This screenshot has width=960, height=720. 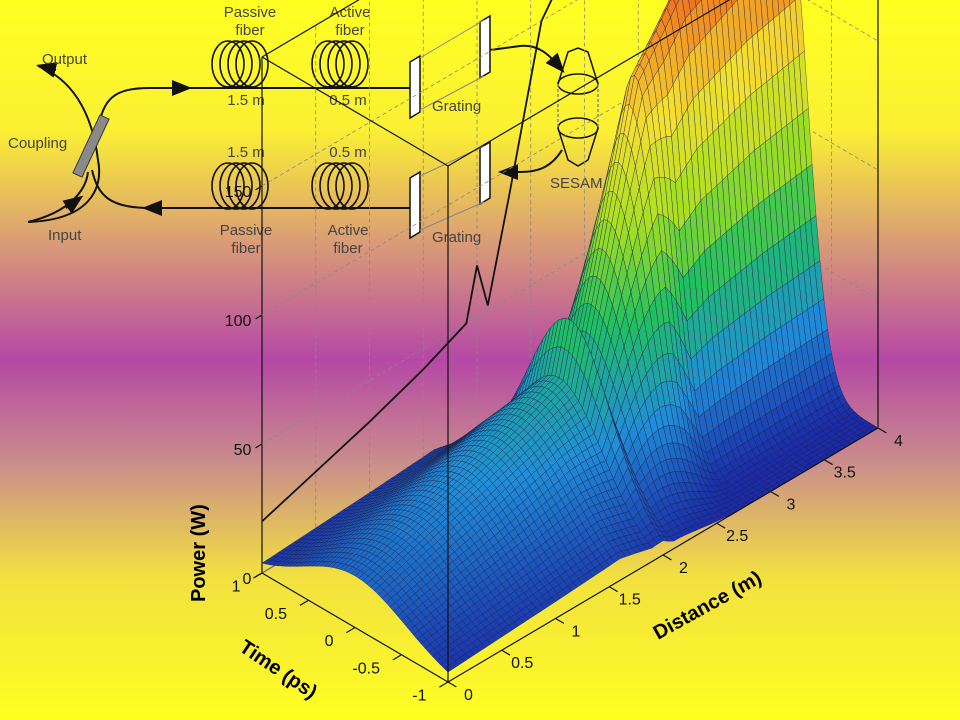 I want to click on top-active-label-2: fiber, so click(x=349, y=30).